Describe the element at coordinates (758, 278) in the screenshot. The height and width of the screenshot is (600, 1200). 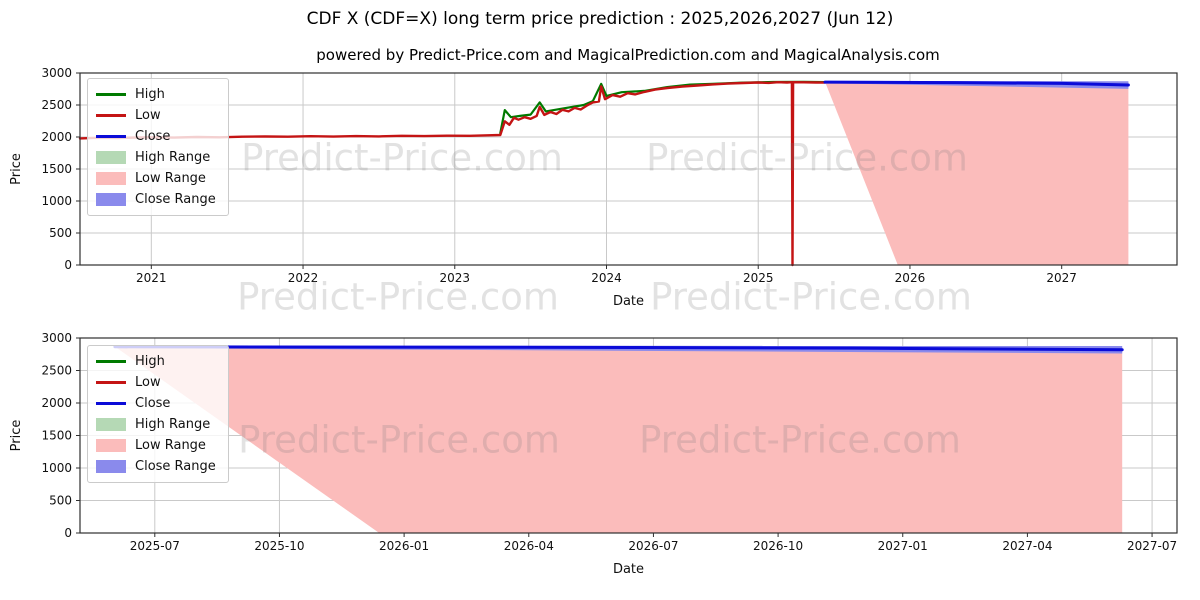
I see `x-tick-label: 2025` at that location.